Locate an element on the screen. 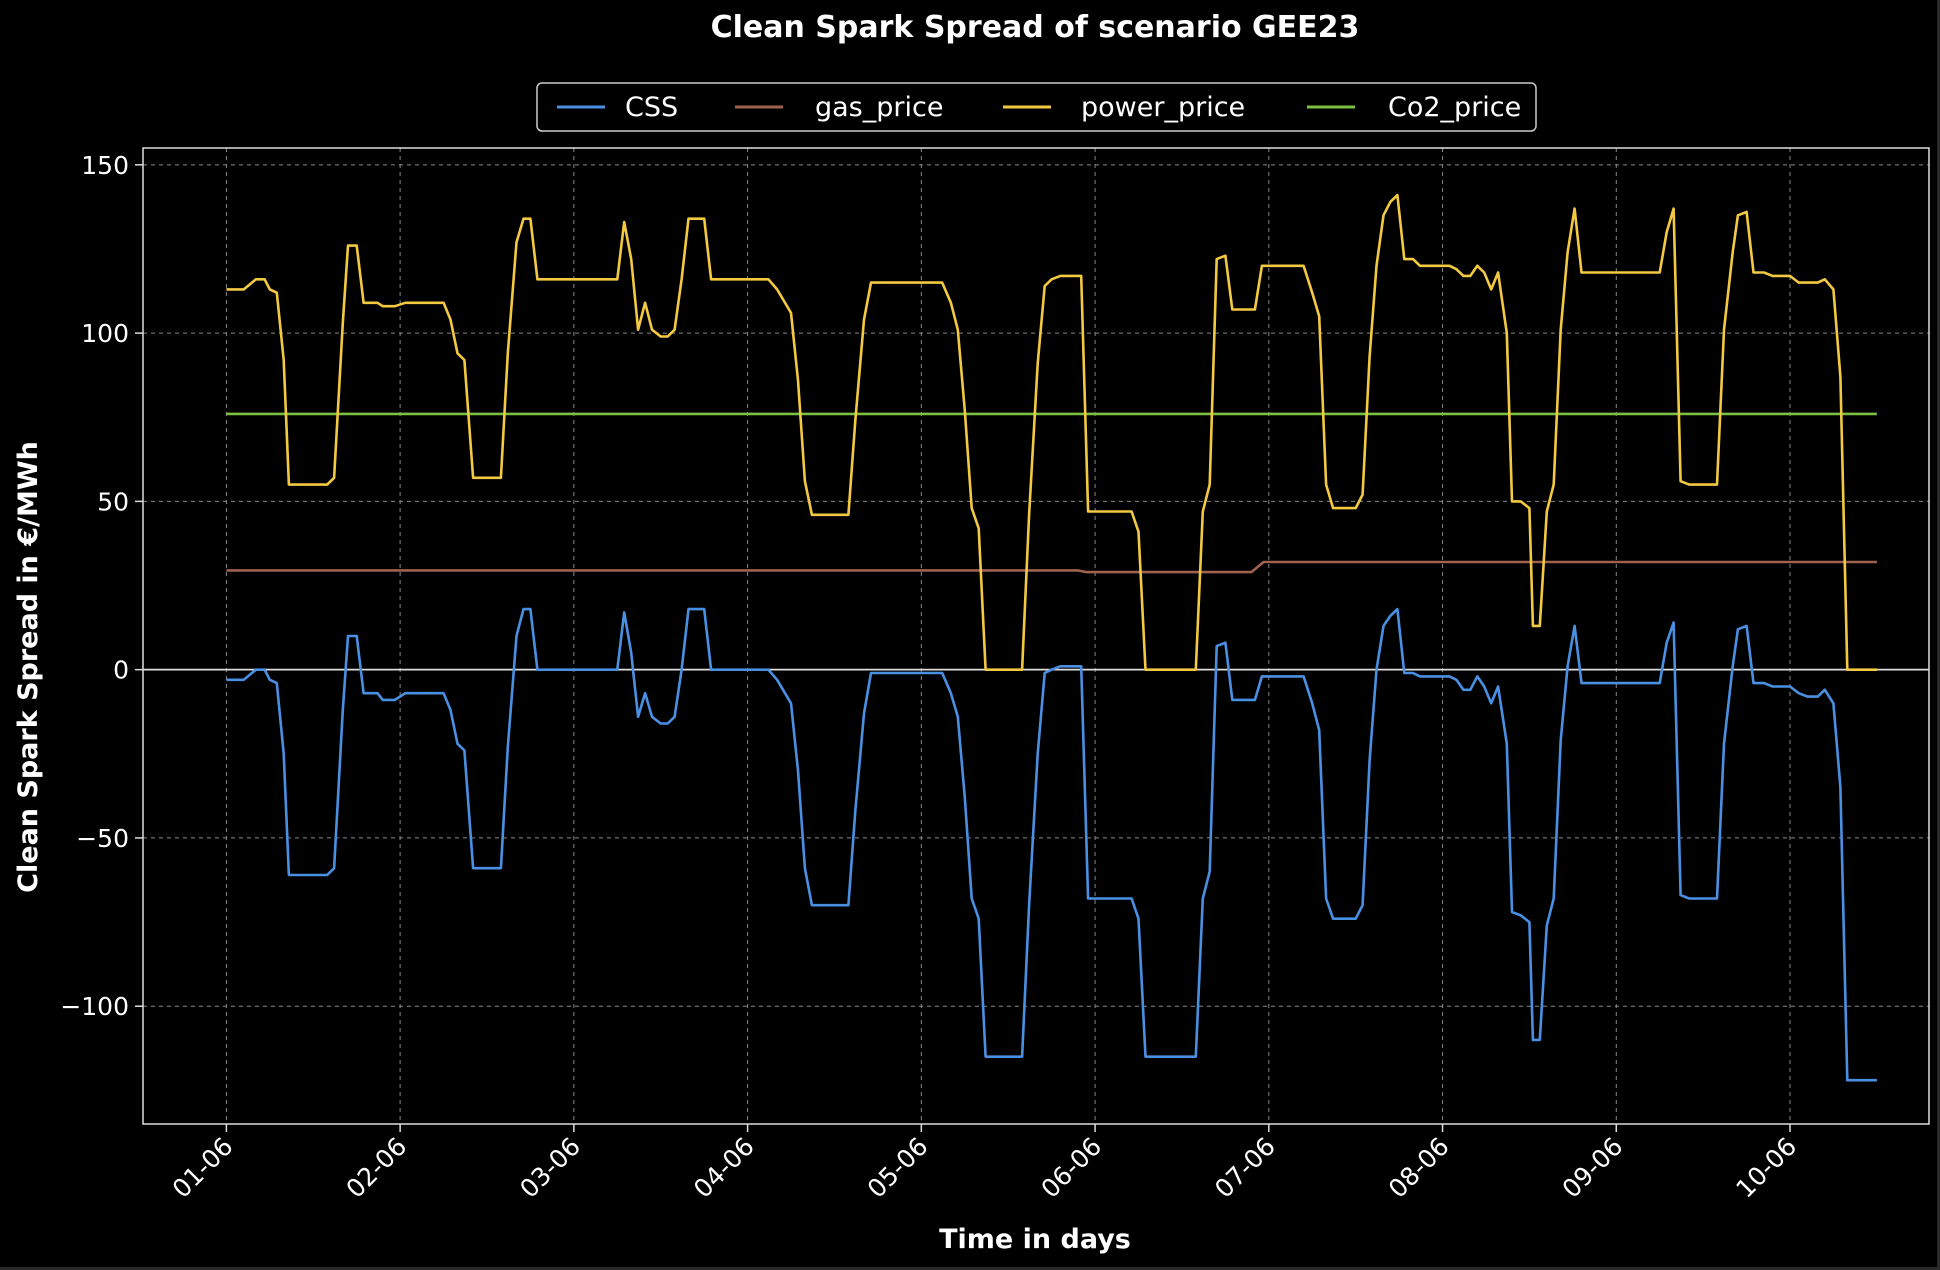 The image size is (1940, 1270). x-tick-label: 10-06 is located at coordinates (1766, 1168).